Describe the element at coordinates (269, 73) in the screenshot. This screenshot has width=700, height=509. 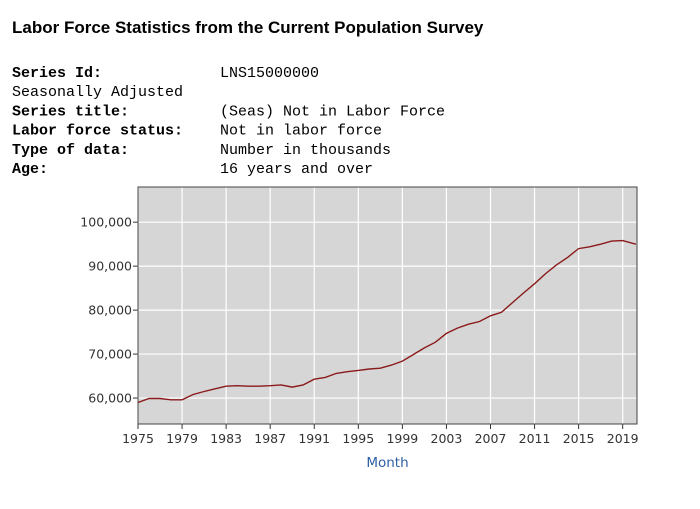
I see `info-value: LNS15000000` at that location.